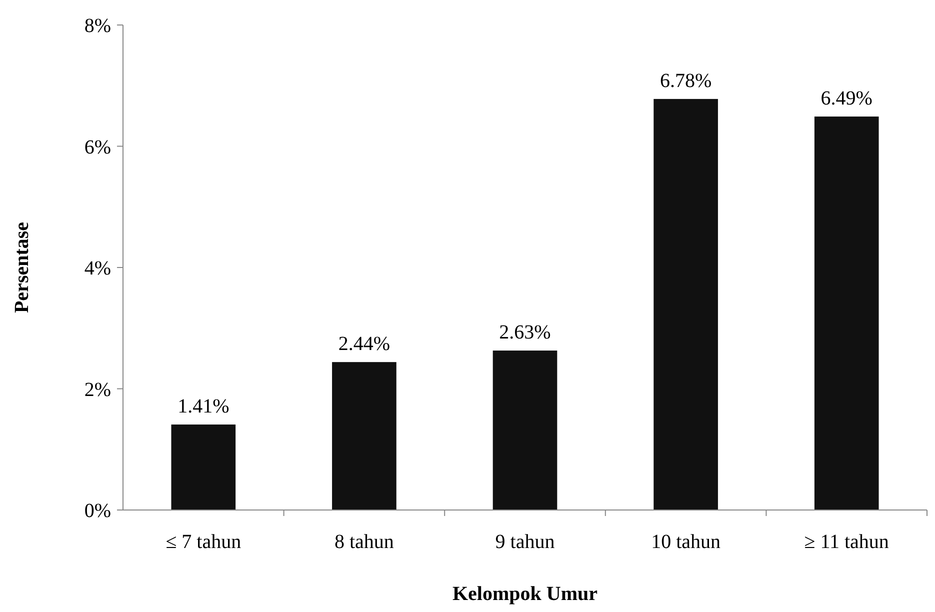  What do you see at coordinates (97, 511) in the screenshot?
I see `y-tick-label: 0%` at bounding box center [97, 511].